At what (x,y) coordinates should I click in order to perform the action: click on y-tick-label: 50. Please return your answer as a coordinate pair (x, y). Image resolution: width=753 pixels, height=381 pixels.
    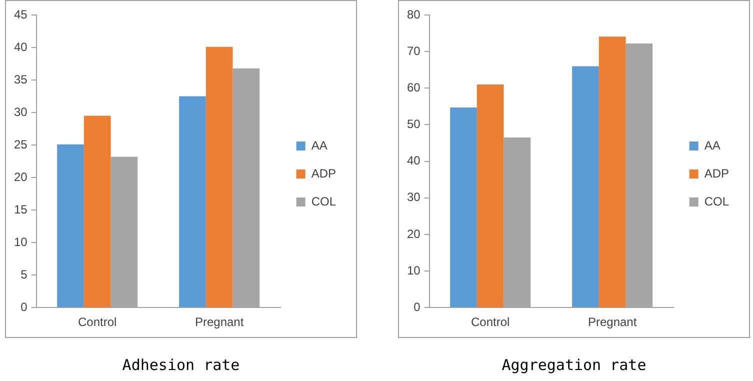
    Looking at the image, I should click on (413, 124).